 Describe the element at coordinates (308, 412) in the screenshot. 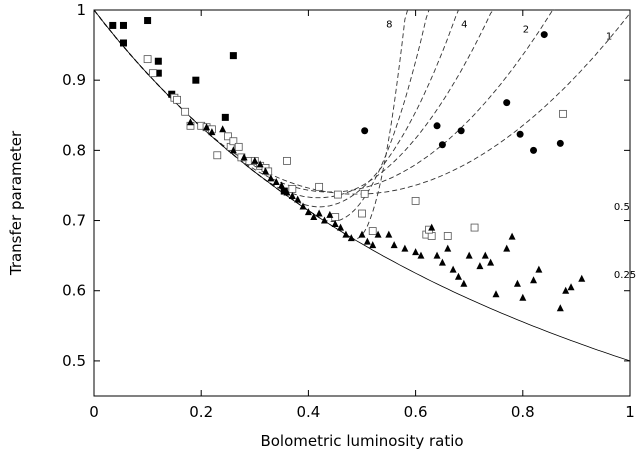

I see `x-tick-label: 0.4` at that location.